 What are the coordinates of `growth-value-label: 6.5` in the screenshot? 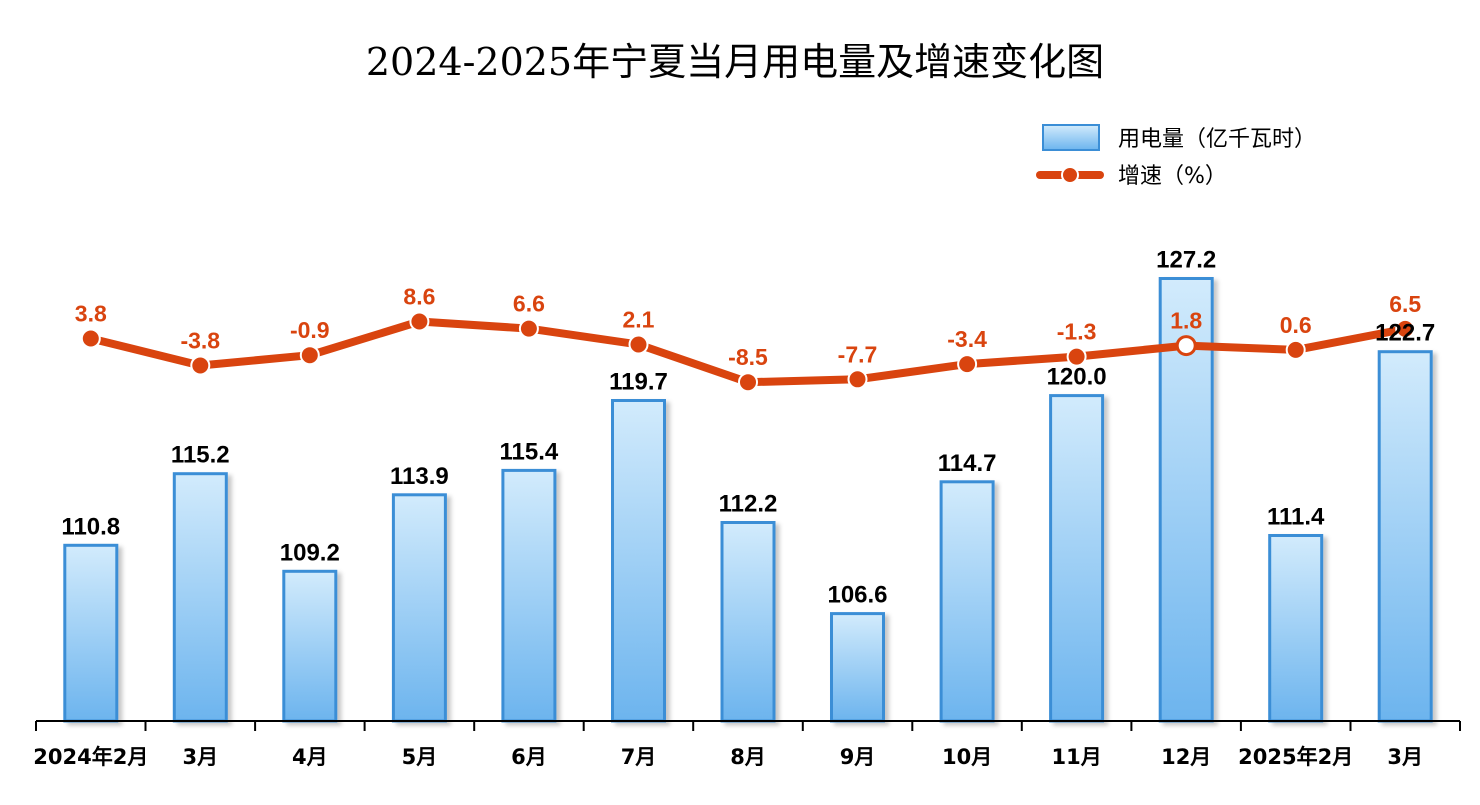 It's located at (1405, 304).